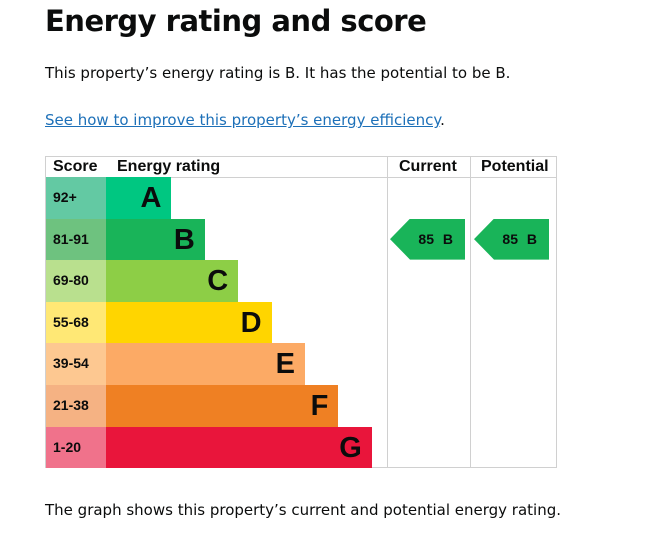 The width and height of the screenshot is (647, 545). I want to click on current-rating-arrow: 85 B, so click(427, 239).